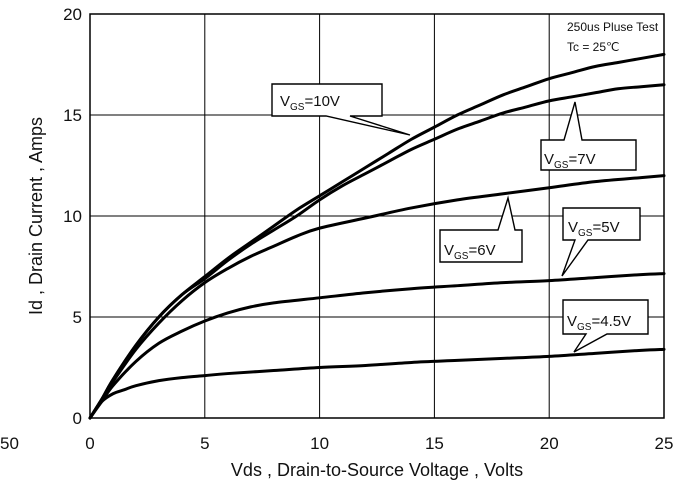 The image size is (696, 493). I want to click on callout-vgs-6v: VGS=6V, so click(481, 229).